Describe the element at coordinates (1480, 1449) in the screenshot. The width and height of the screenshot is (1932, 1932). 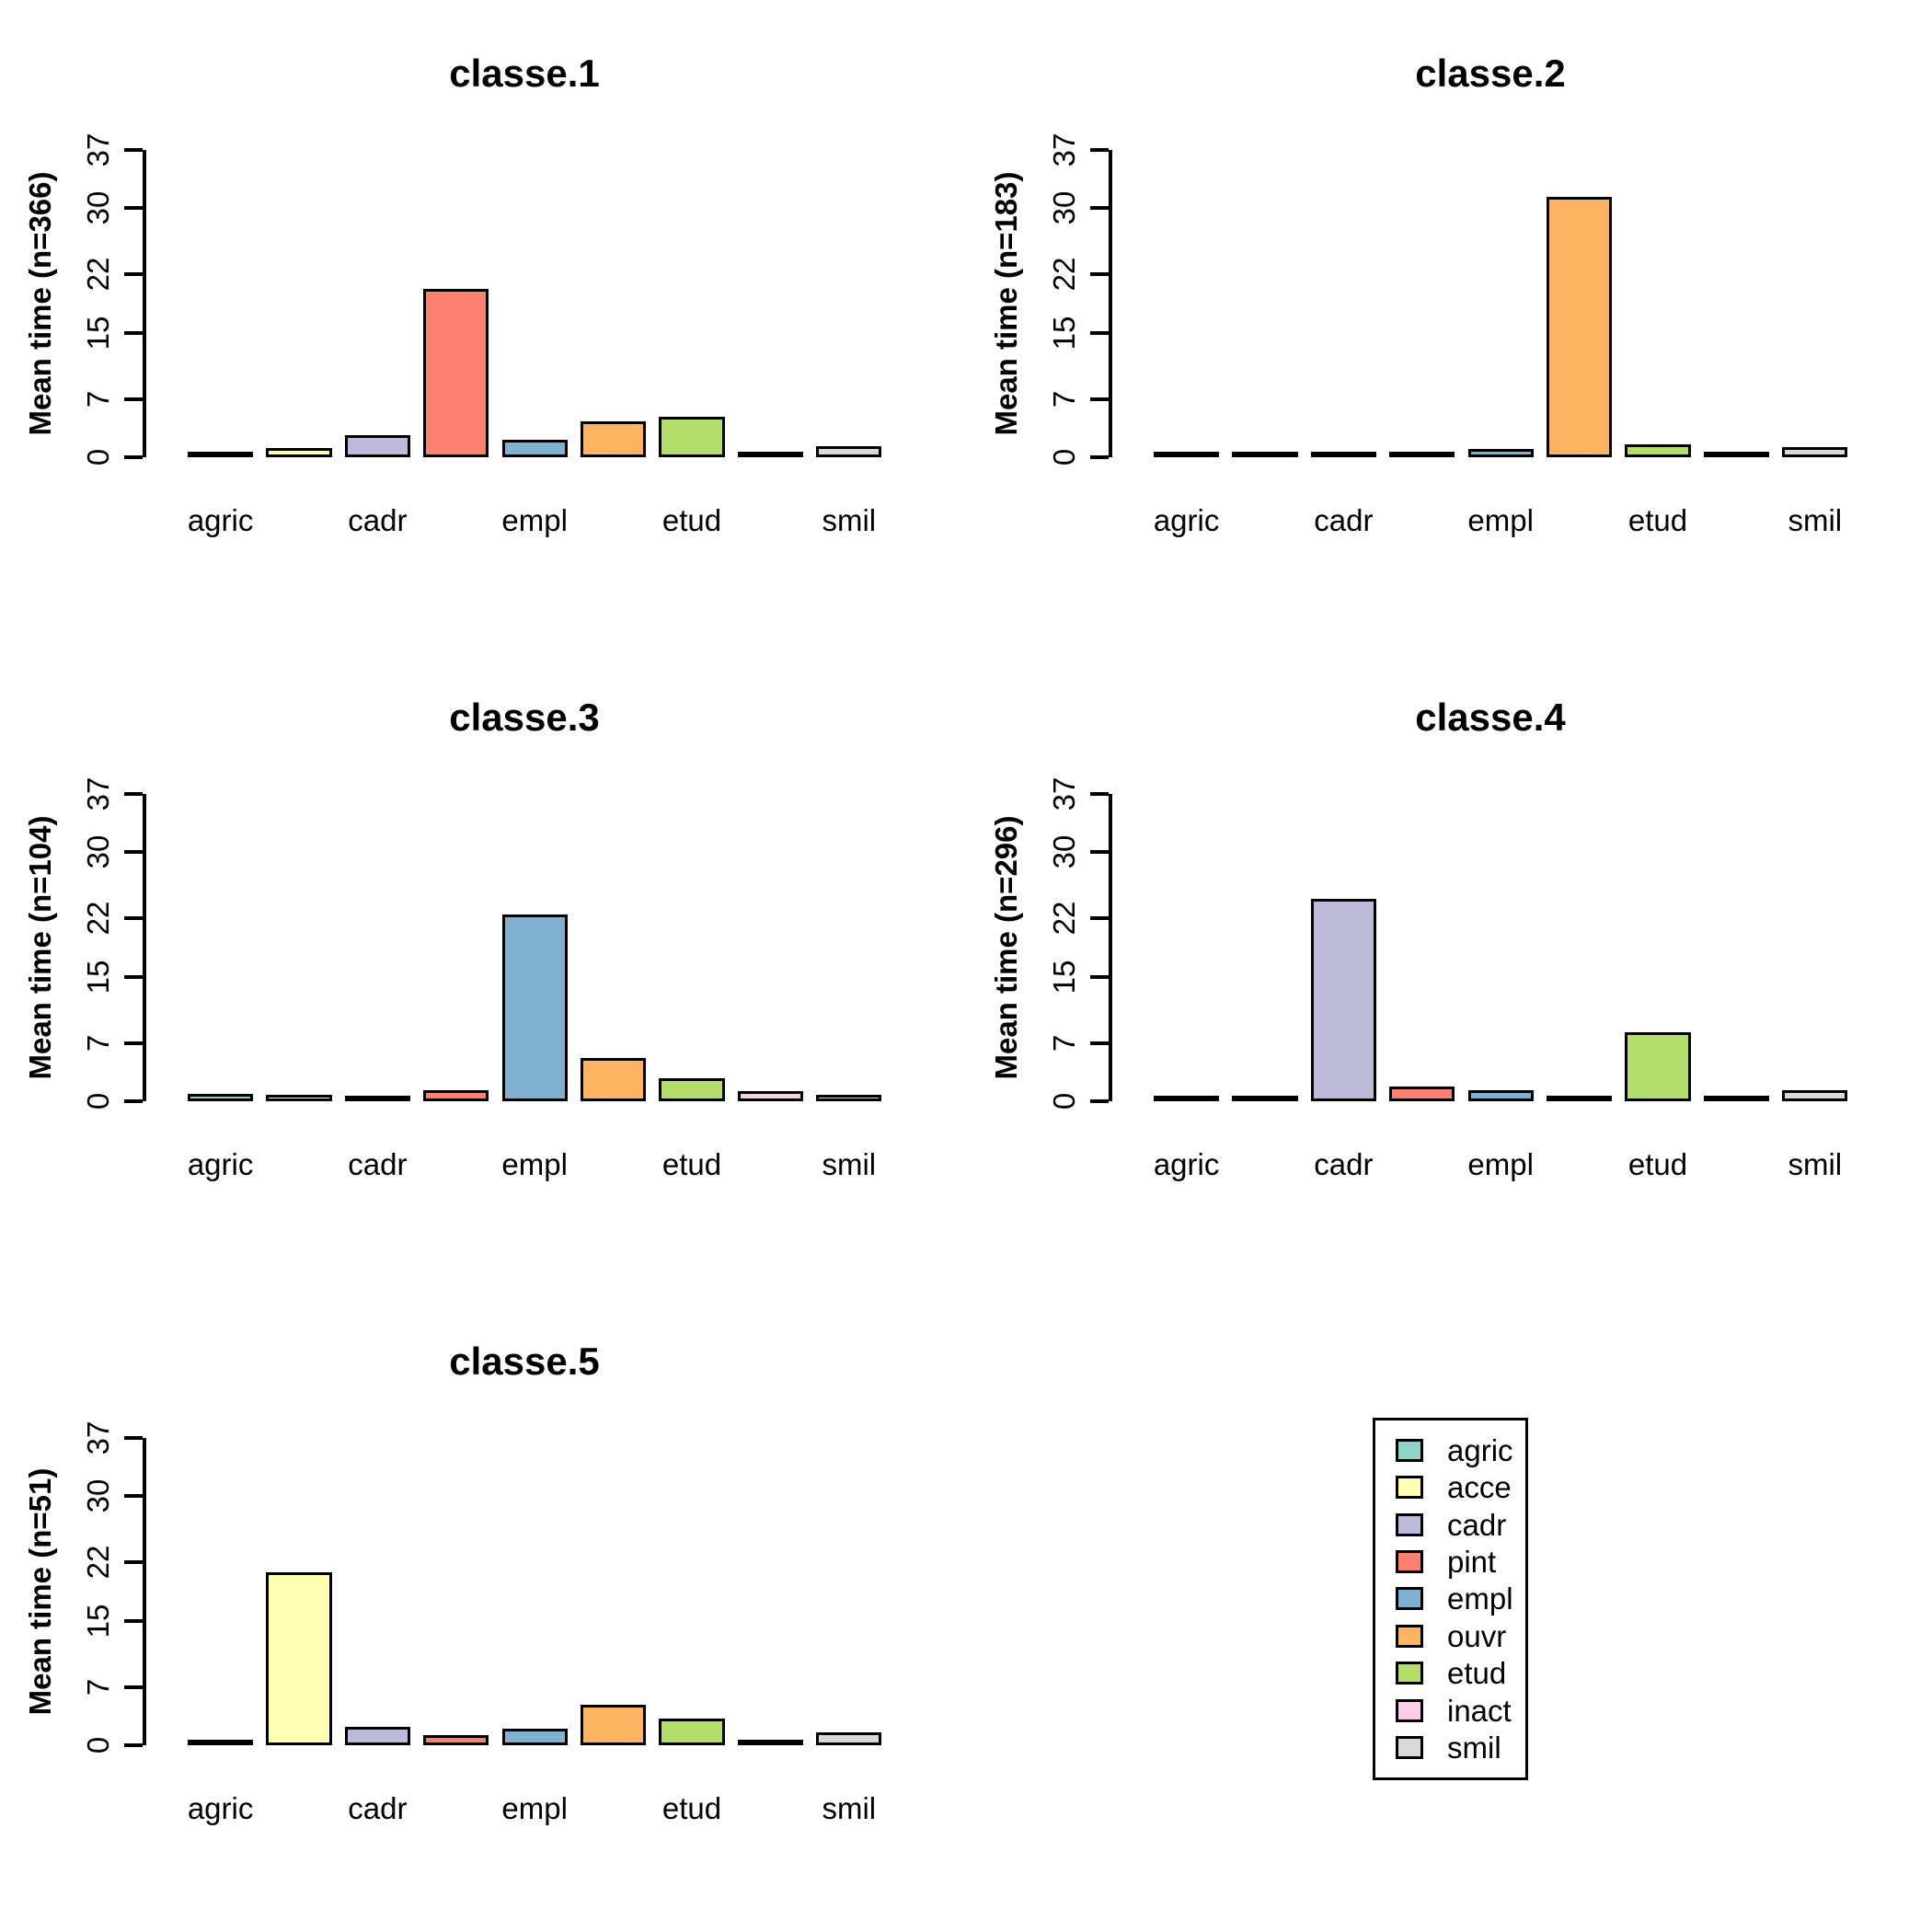
I see `legend-label: agric` at that location.